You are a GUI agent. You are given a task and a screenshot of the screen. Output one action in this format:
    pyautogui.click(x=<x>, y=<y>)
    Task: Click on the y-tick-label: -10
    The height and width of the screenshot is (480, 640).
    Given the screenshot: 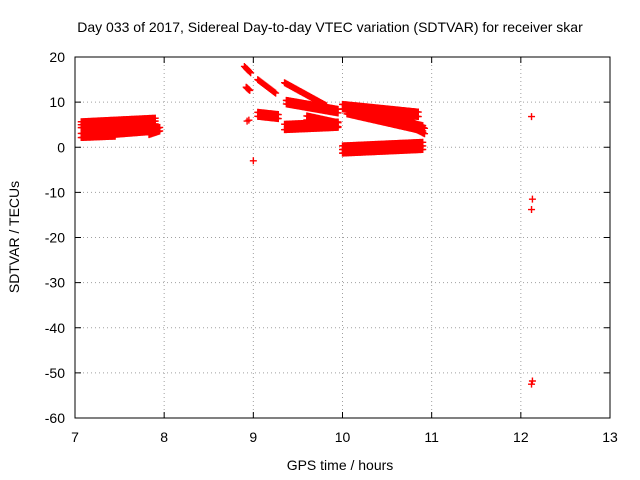 What is the action you would take?
    pyautogui.click(x=55, y=192)
    